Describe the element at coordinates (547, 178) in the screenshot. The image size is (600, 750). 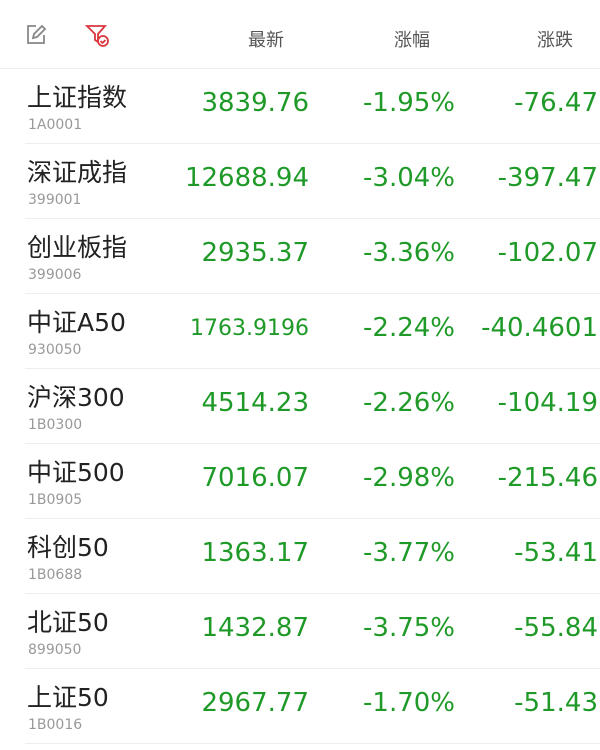
I see `change-value: -397.47` at that location.